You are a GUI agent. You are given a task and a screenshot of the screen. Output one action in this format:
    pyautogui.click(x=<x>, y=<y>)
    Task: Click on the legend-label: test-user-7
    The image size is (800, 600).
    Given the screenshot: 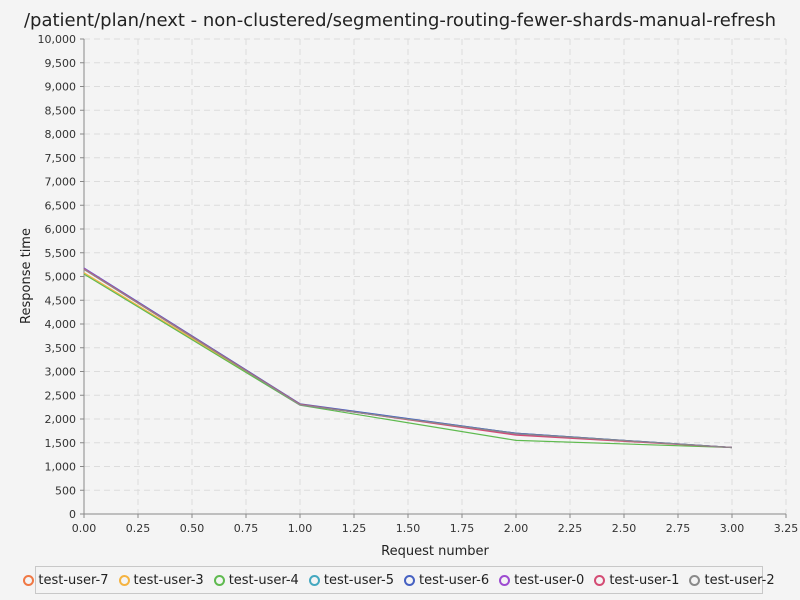 What is the action you would take?
    pyautogui.click(x=73, y=580)
    